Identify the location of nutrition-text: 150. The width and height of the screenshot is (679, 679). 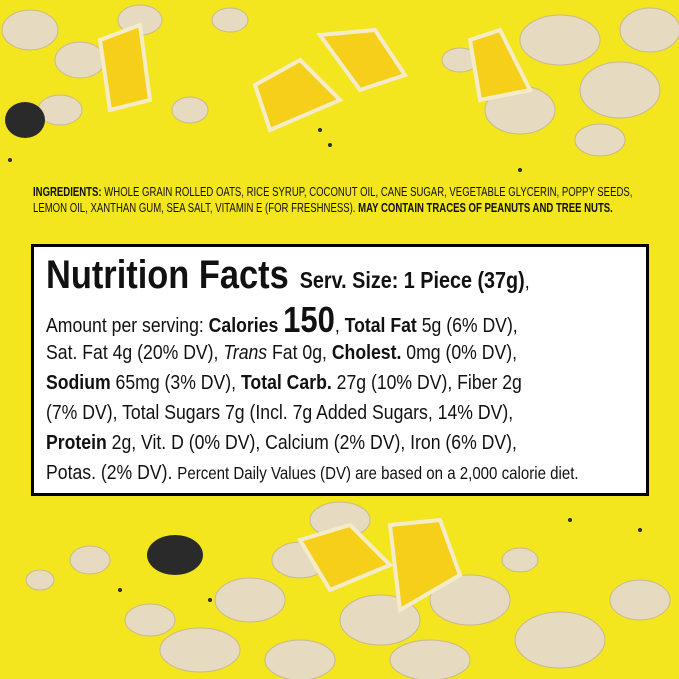
(309, 319).